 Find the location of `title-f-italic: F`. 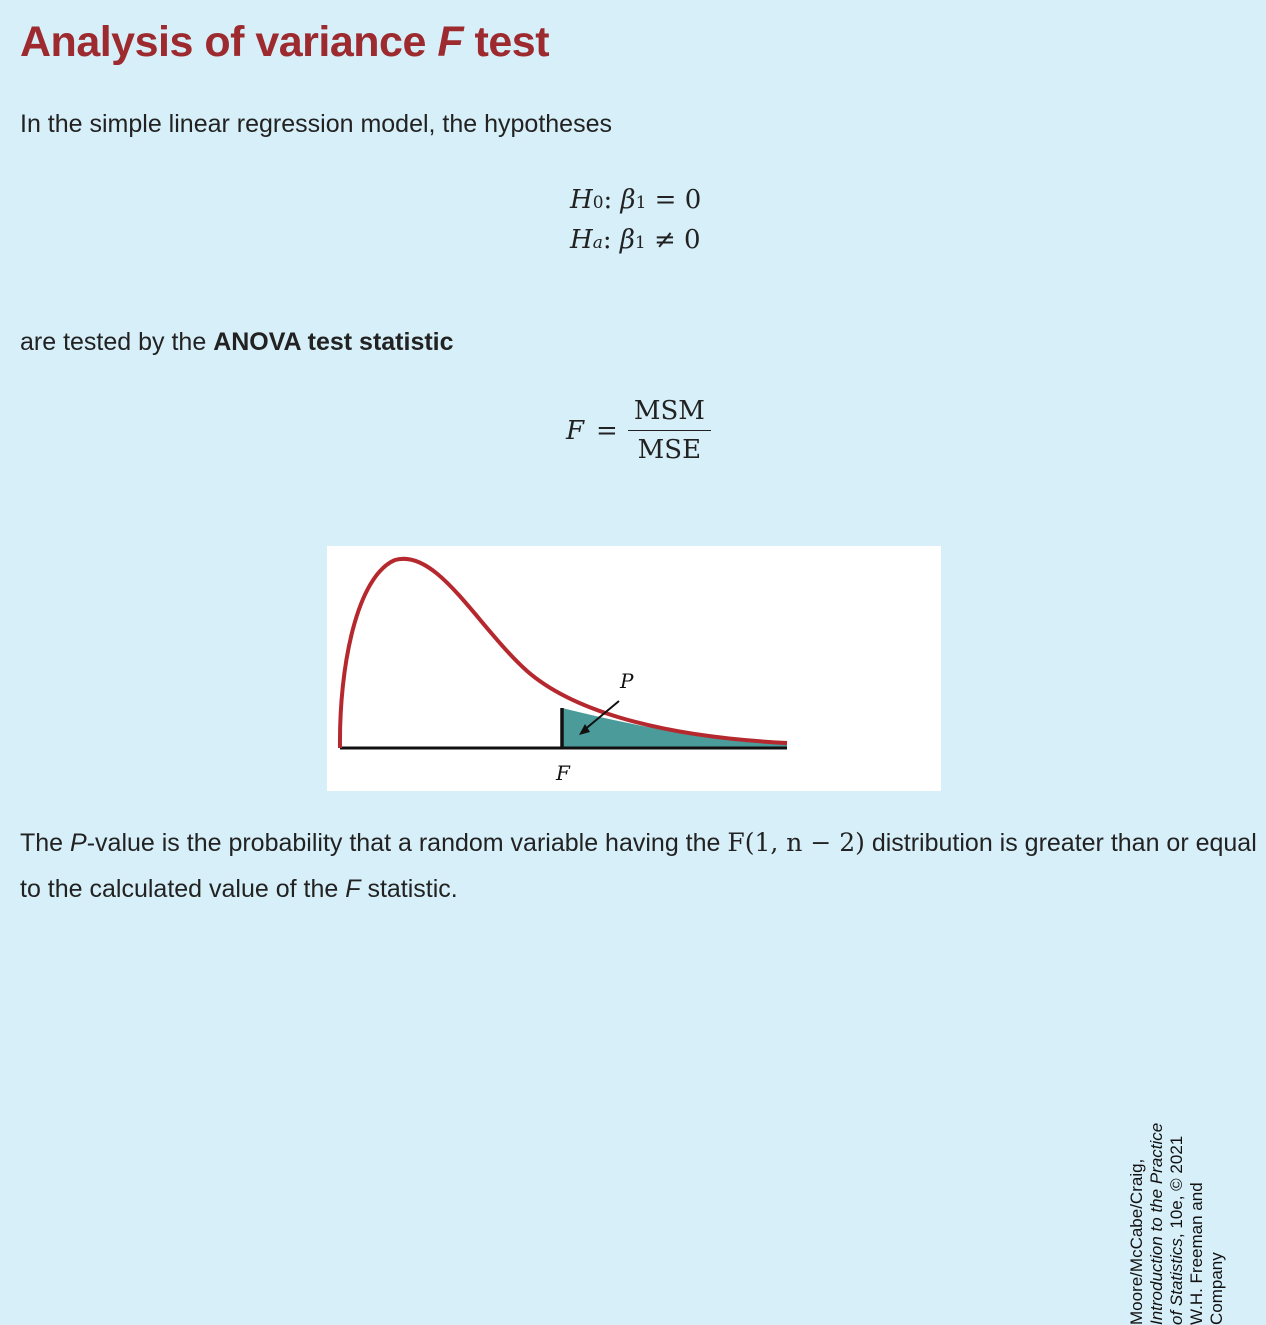

title-f-italic: F is located at coordinates (450, 42).